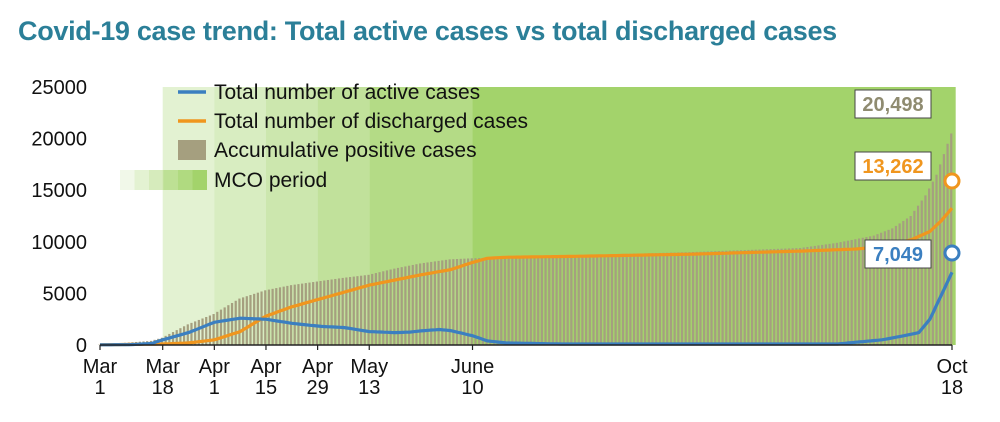 This screenshot has height=422, width=1000. I want to click on discharged-end-marker, so click(952, 181).